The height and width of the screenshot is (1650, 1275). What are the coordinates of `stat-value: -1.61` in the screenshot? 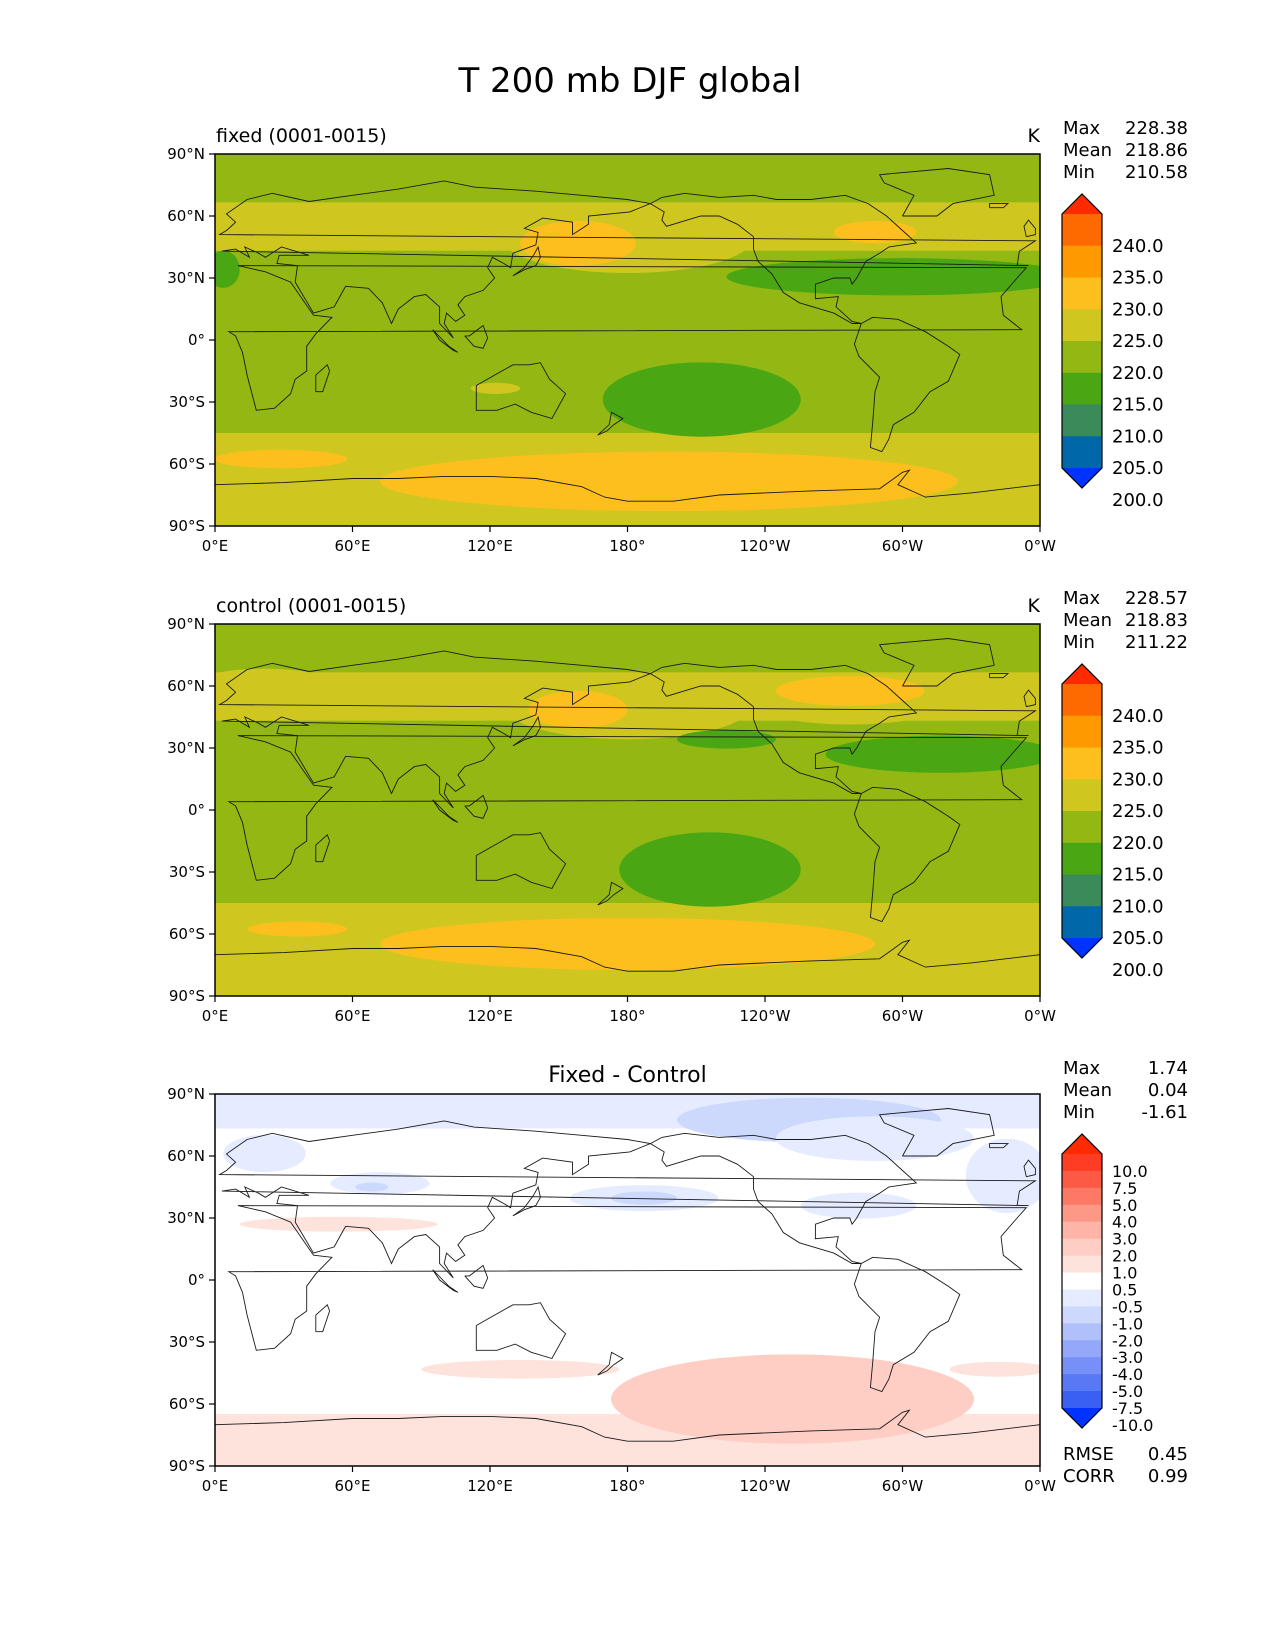 It's located at (1164, 1112).